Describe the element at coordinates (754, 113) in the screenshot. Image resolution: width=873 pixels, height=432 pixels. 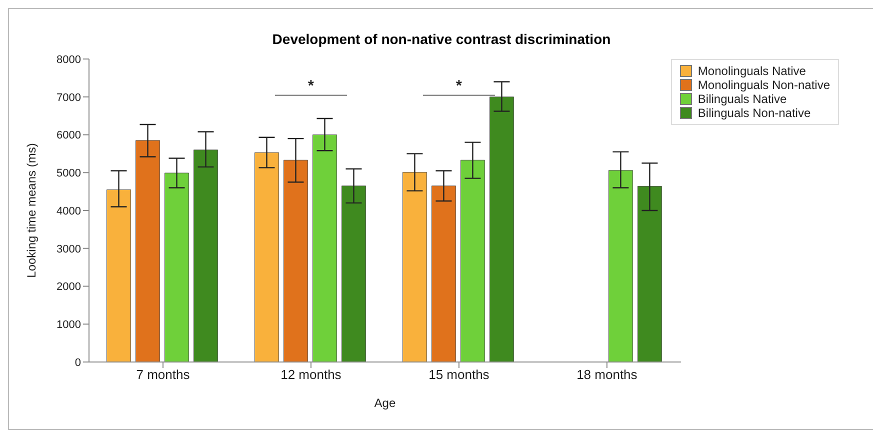
I see `legend-label: Bilinguals Non-native` at that location.